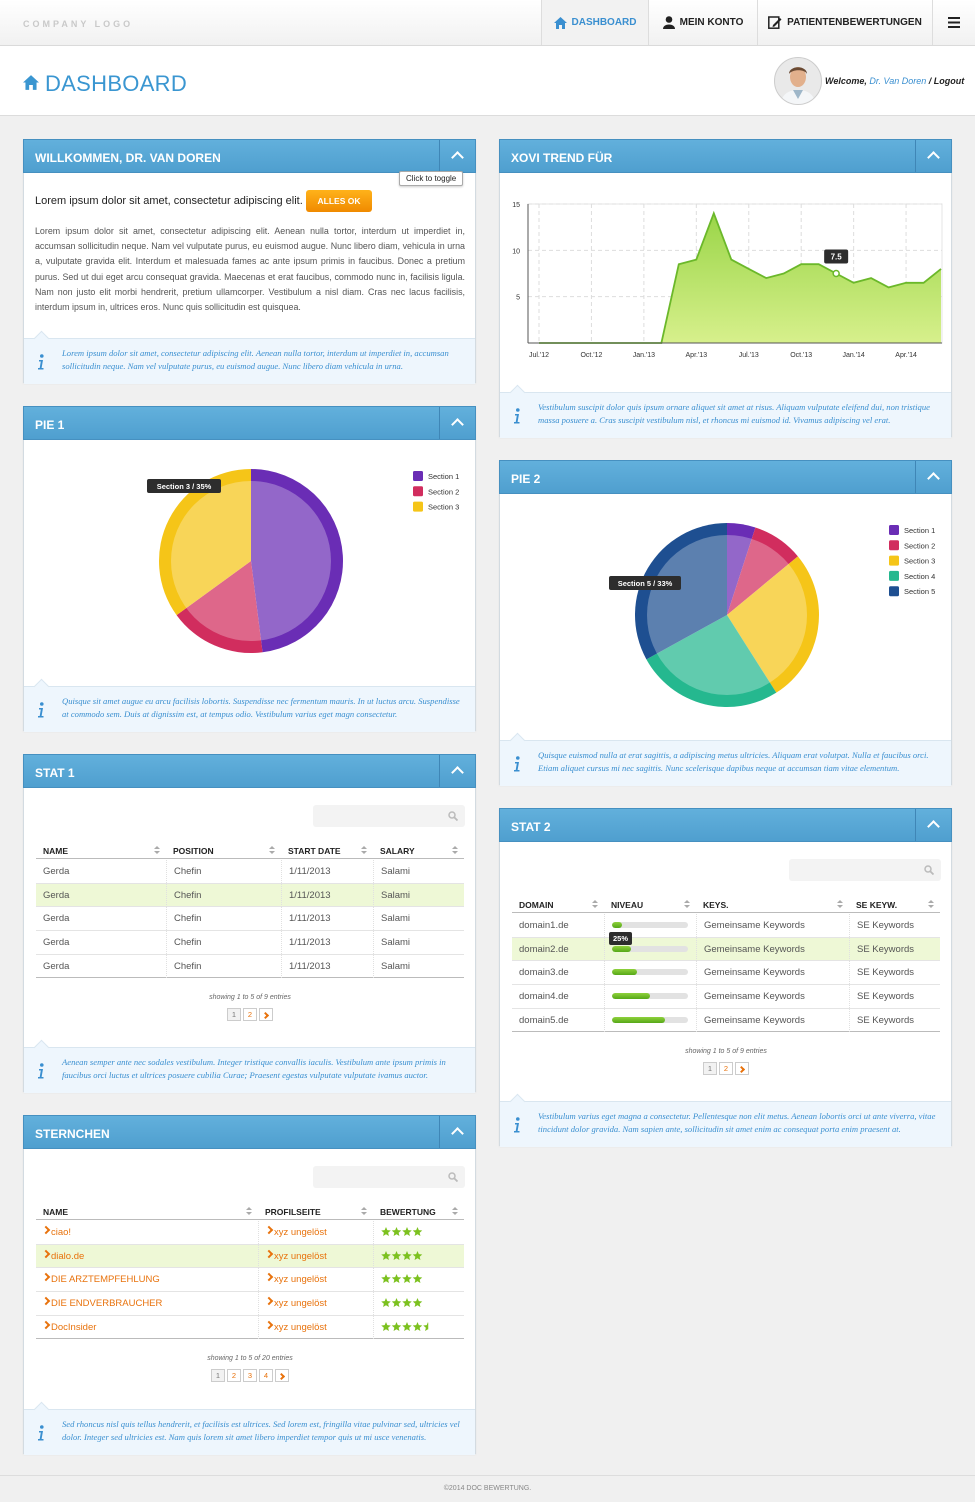 The width and height of the screenshot is (975, 1502). Describe the element at coordinates (650, 1019) in the screenshot. I see `level-track` at that location.